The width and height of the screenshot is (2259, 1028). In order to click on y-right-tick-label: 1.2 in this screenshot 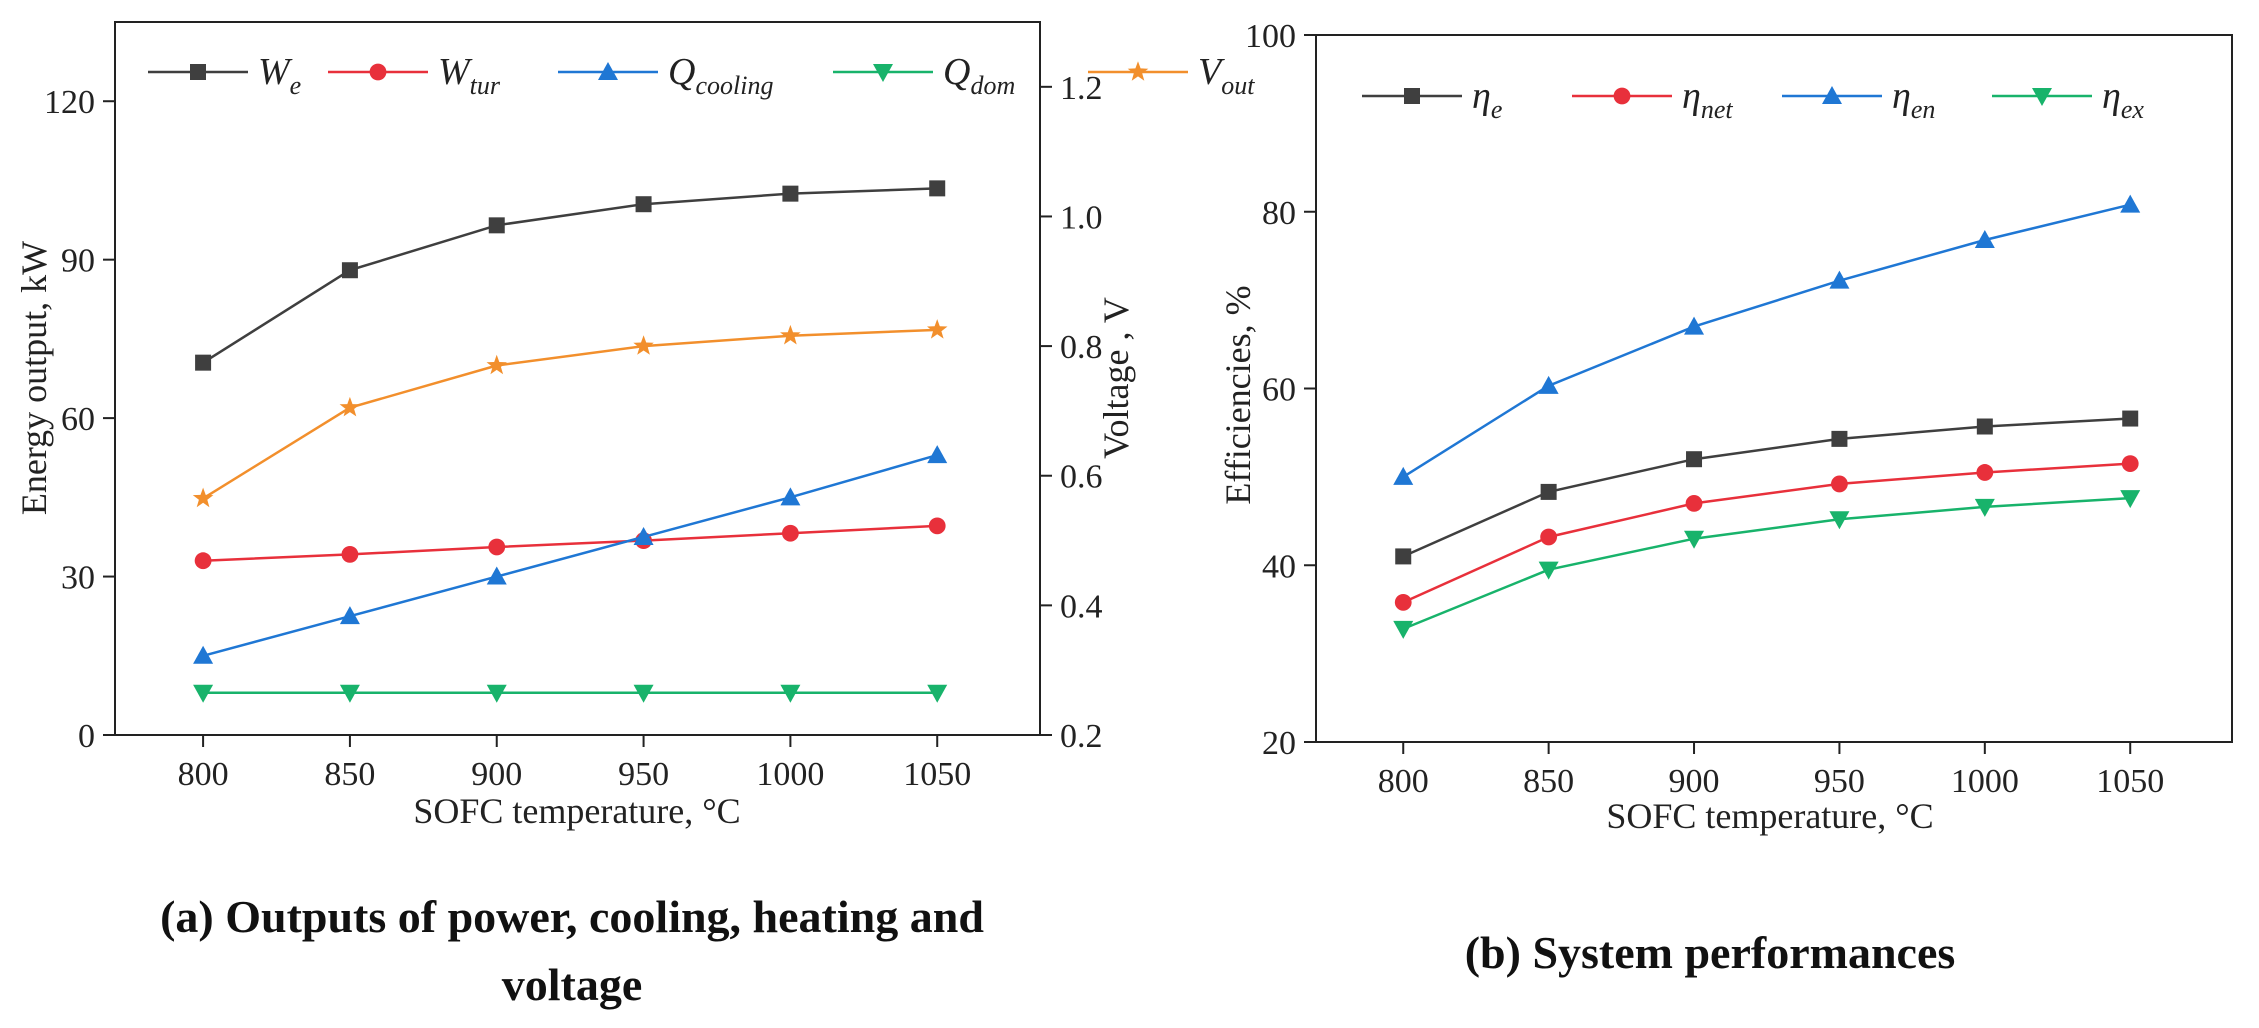, I will do `click(1081, 88)`.